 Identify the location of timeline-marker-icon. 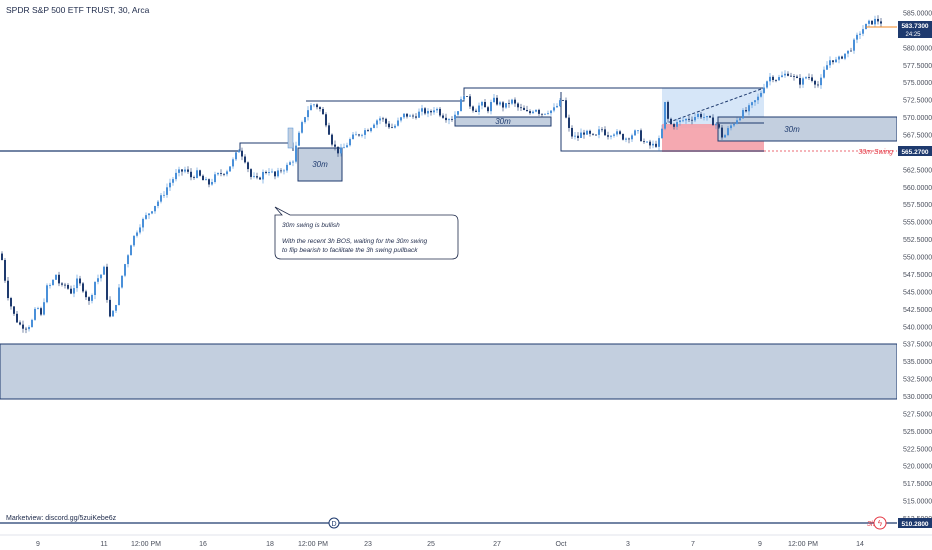
(334, 523).